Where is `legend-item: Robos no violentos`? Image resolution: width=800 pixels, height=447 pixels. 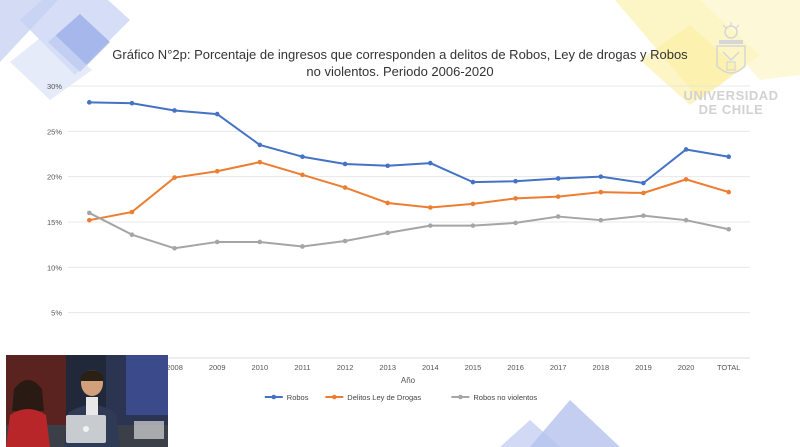 legend-item: Robos no violentos is located at coordinates (494, 397).